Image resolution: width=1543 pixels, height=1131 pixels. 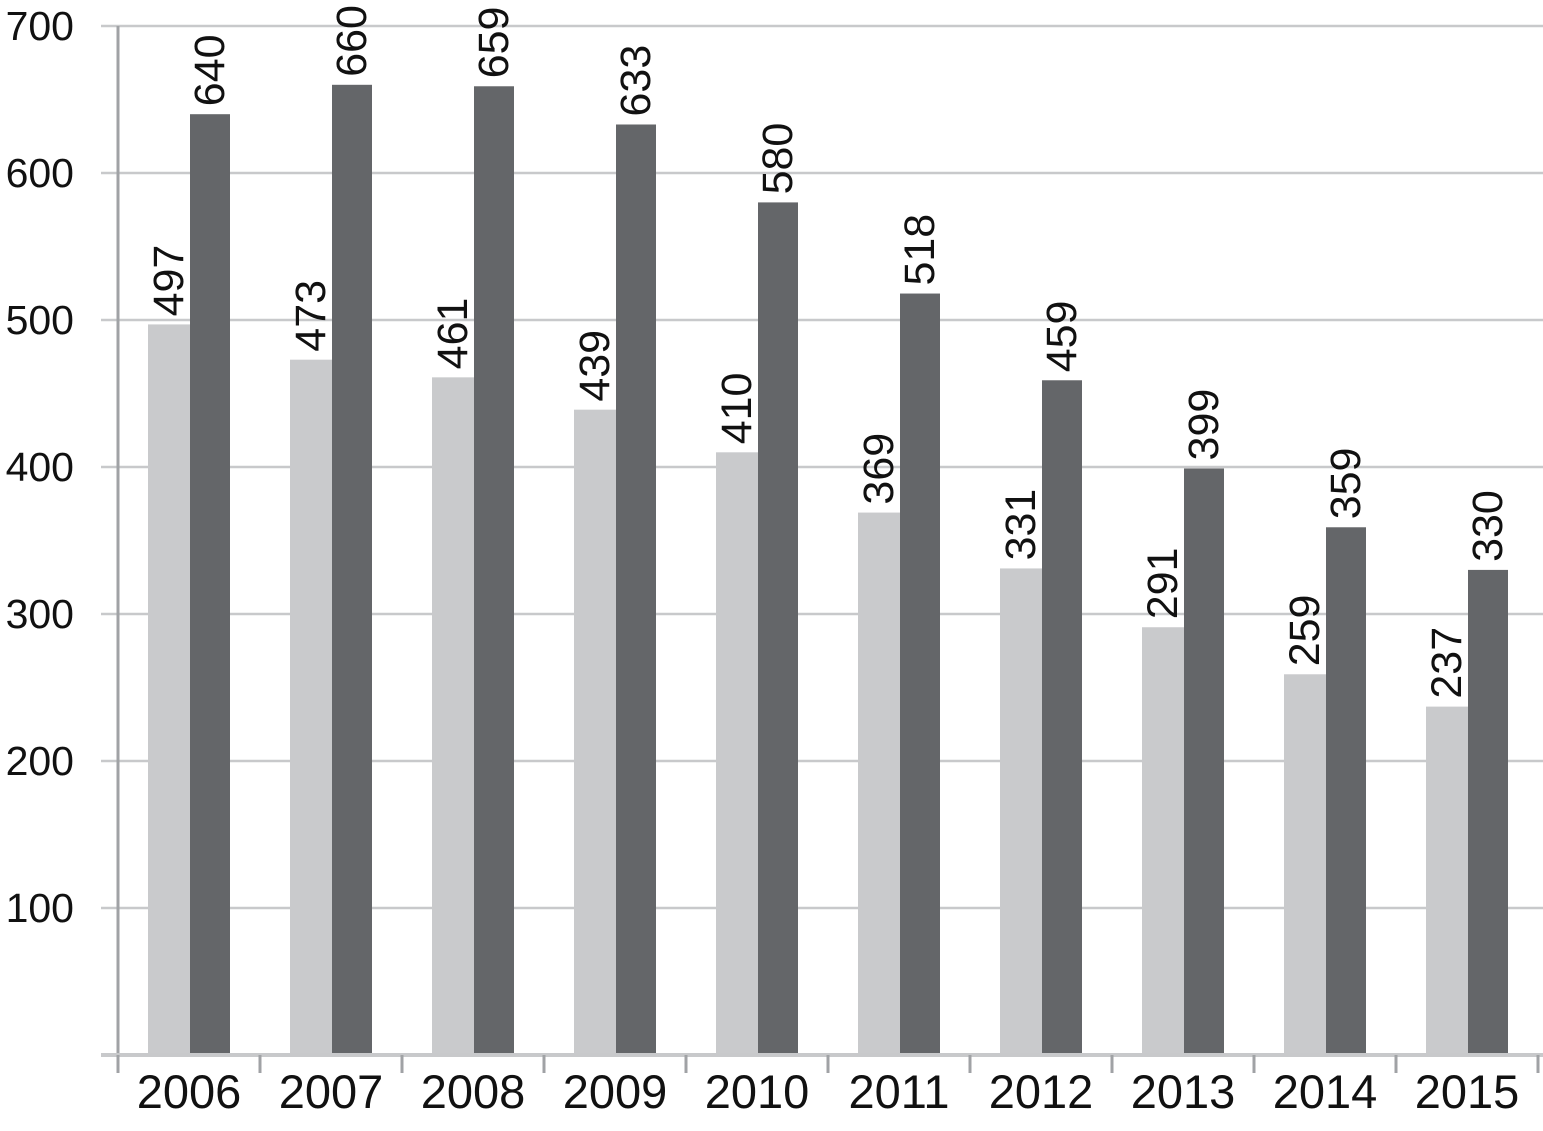 I want to click on bar-dark-gray-series-2011, so click(x=920, y=674).